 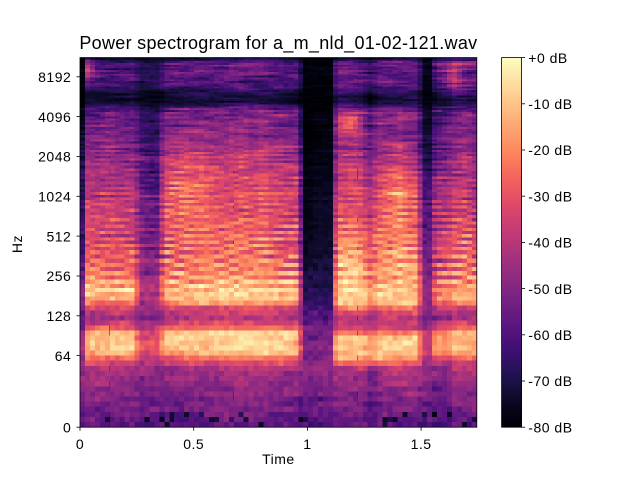 What do you see at coordinates (550, 289) in the screenshot?
I see `svg-text: -50 dB` at bounding box center [550, 289].